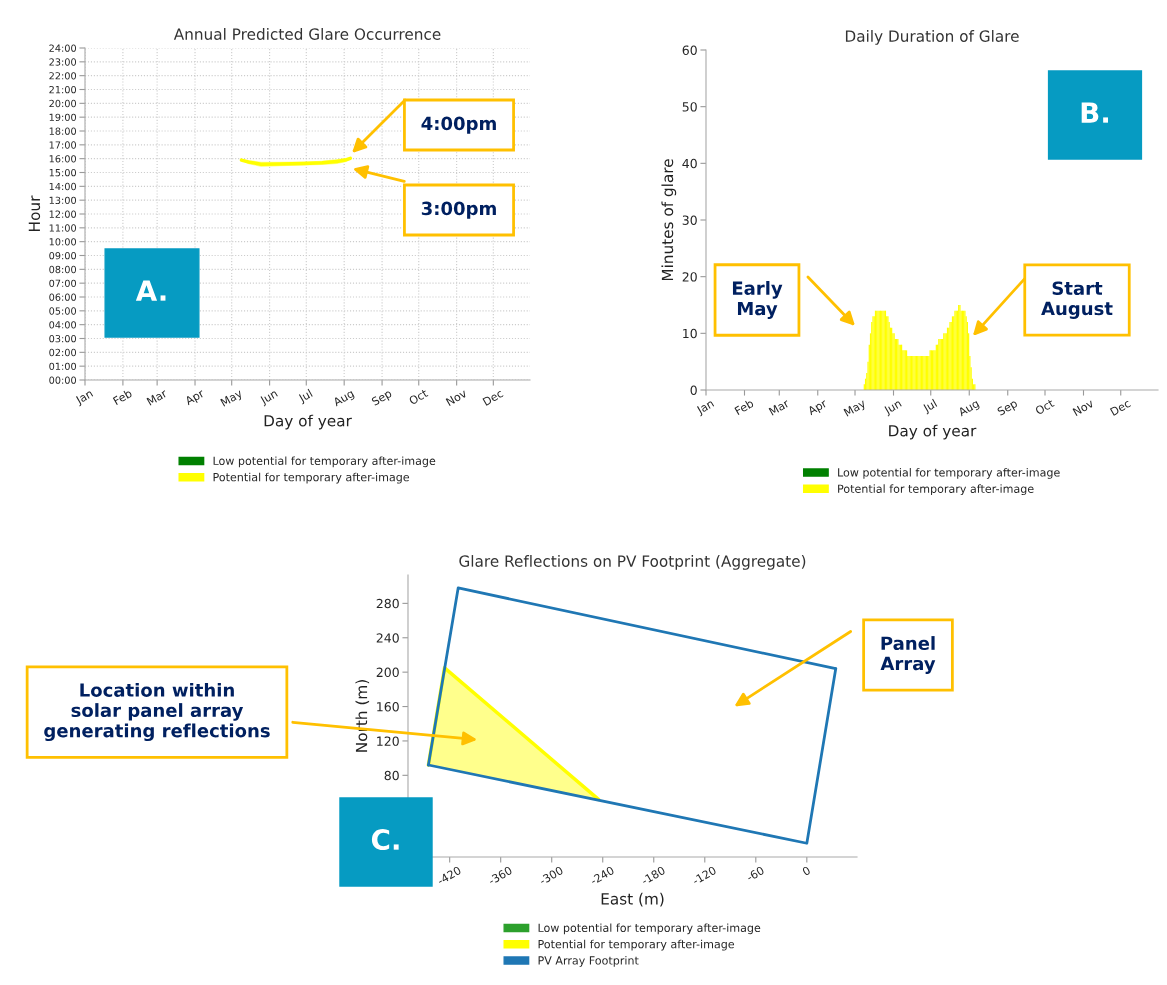 This screenshot has width=1167, height=985. Describe the element at coordinates (63, 352) in the screenshot. I see `y-tick-label: 02:00` at that location.